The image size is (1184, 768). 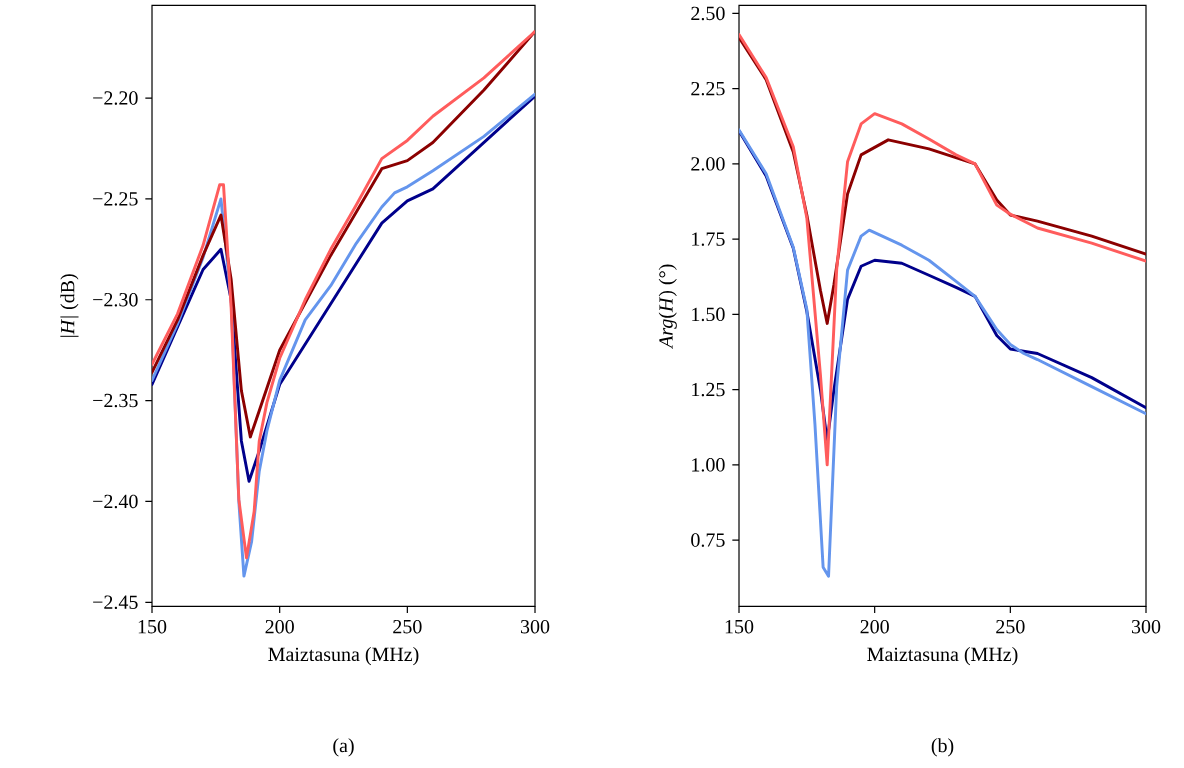 What do you see at coordinates (708, 239) in the screenshot?
I see `y-tick-label: 1.75` at bounding box center [708, 239].